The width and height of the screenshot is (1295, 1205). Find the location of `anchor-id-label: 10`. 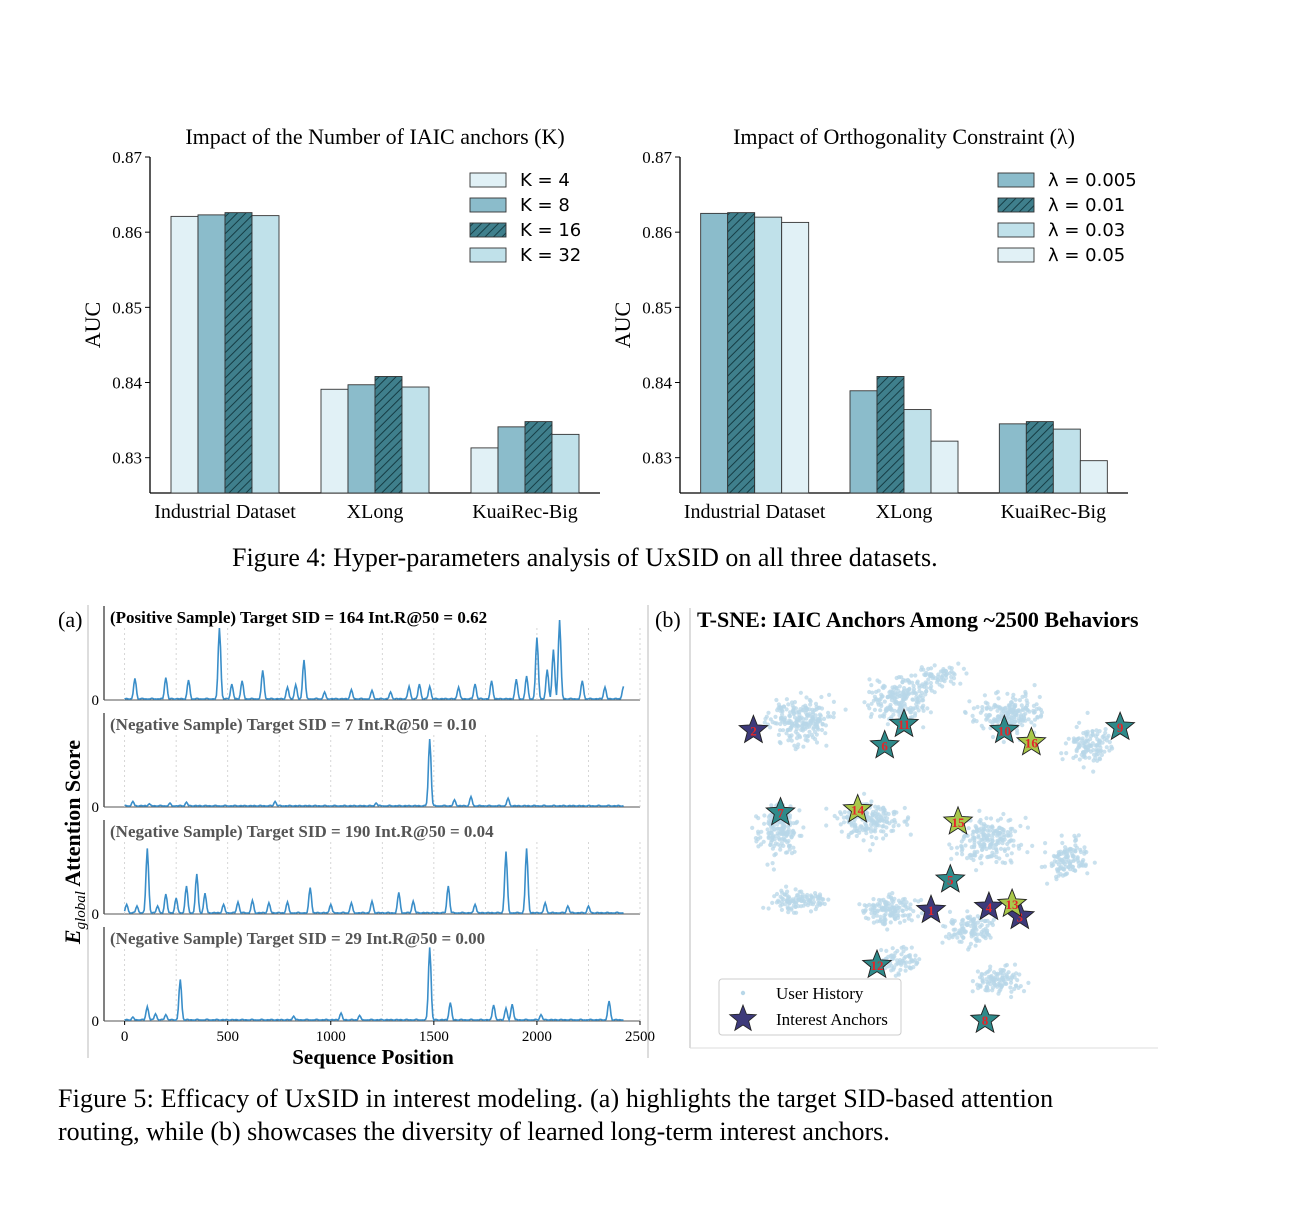

anchor-id-label: 10 is located at coordinates (1004, 730).